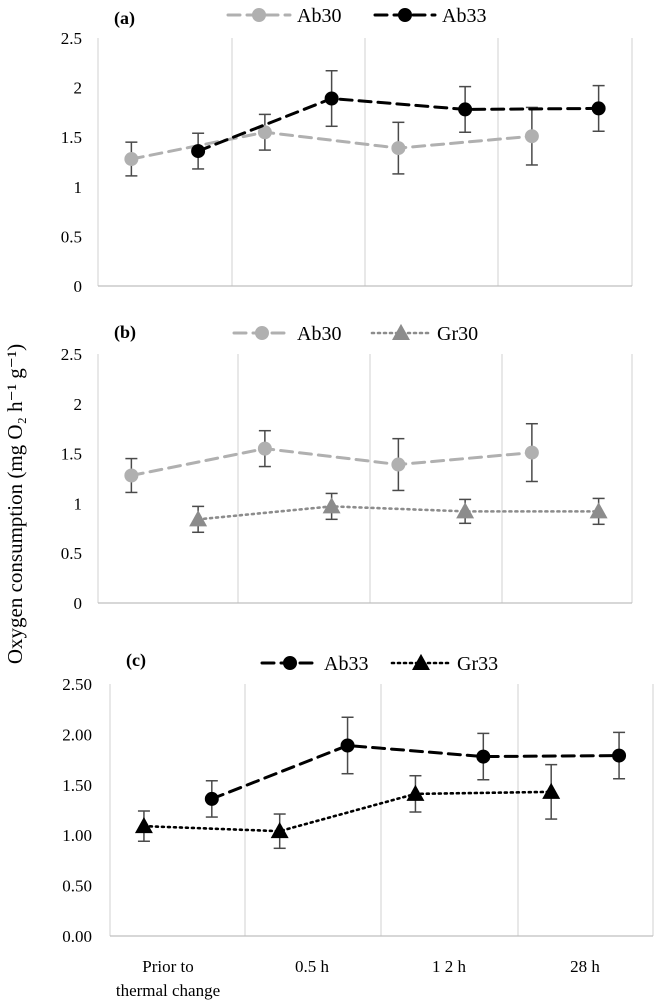 The height and width of the screenshot is (1007, 661). What do you see at coordinates (449, 966) in the screenshot?
I see `x-category-label: 1 2 h` at bounding box center [449, 966].